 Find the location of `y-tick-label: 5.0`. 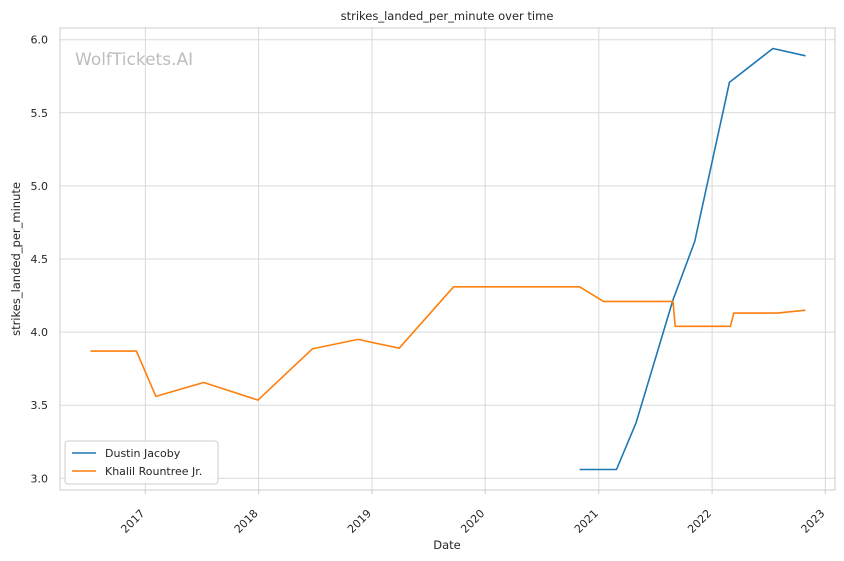

y-tick-label: 5.0 is located at coordinates (40, 186).